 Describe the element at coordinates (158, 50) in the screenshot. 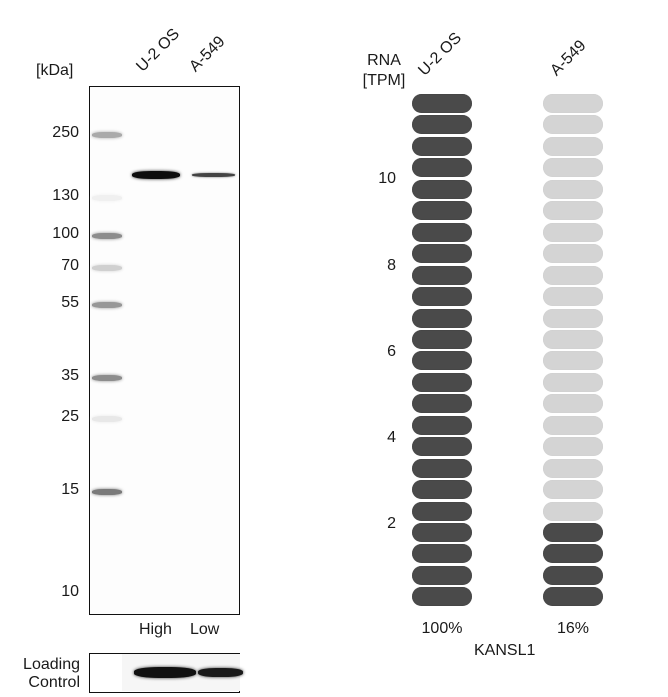

I see `wb-lane-label-u2os: U-2 OS` at that location.